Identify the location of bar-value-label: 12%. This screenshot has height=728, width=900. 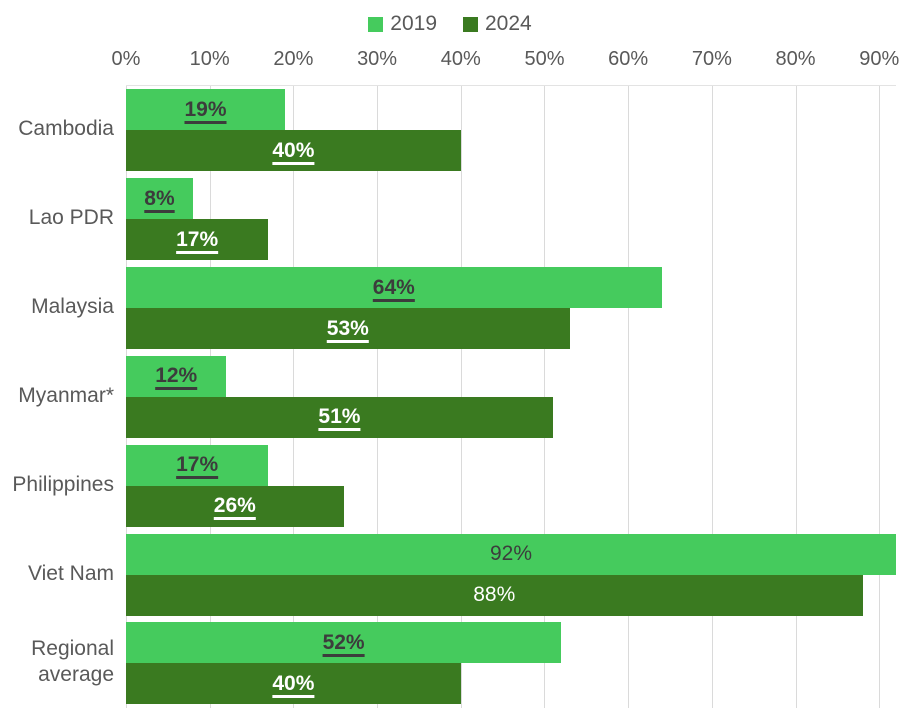
(176, 376).